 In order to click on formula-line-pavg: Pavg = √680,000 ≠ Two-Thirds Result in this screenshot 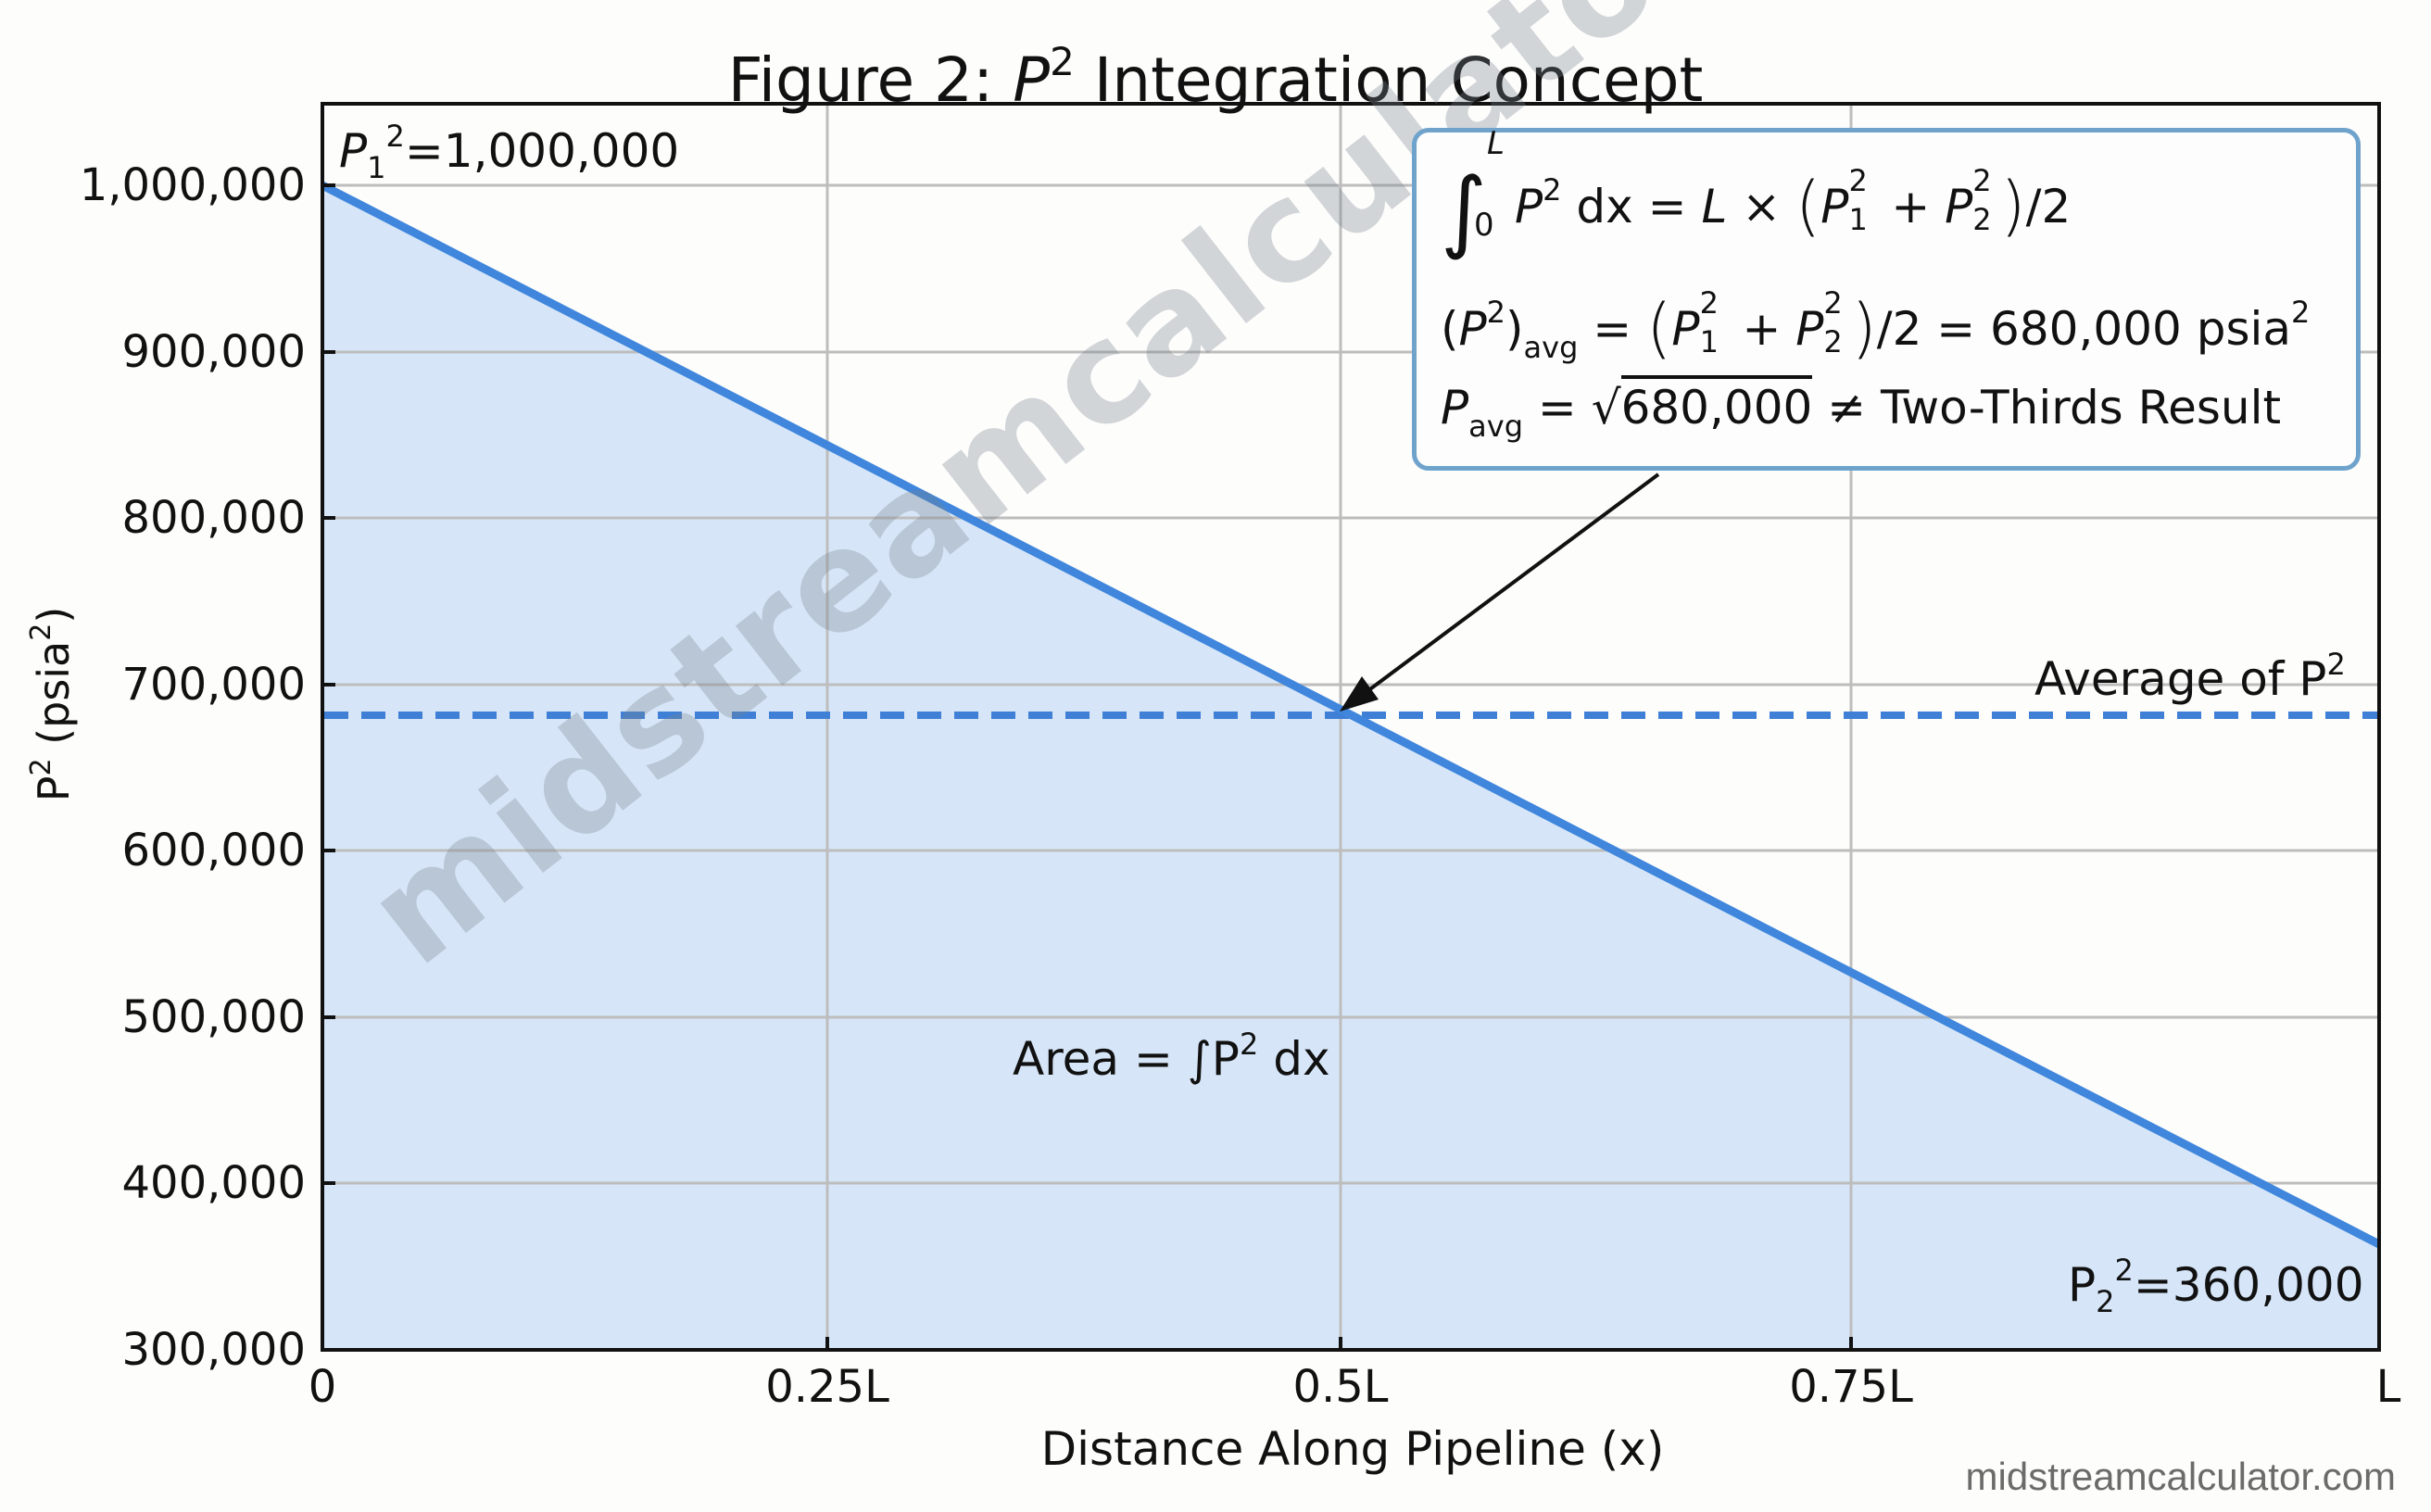, I will do `click(1861, 409)`.